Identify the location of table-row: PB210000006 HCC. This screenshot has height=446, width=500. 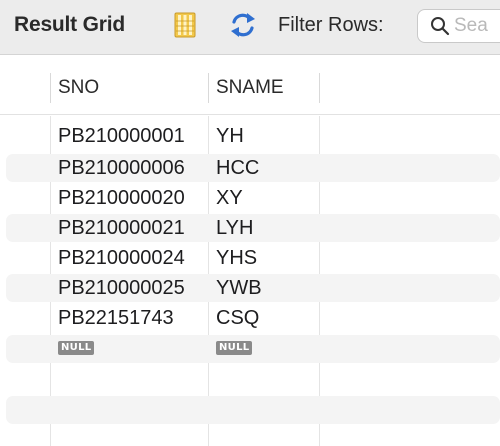
(250, 168).